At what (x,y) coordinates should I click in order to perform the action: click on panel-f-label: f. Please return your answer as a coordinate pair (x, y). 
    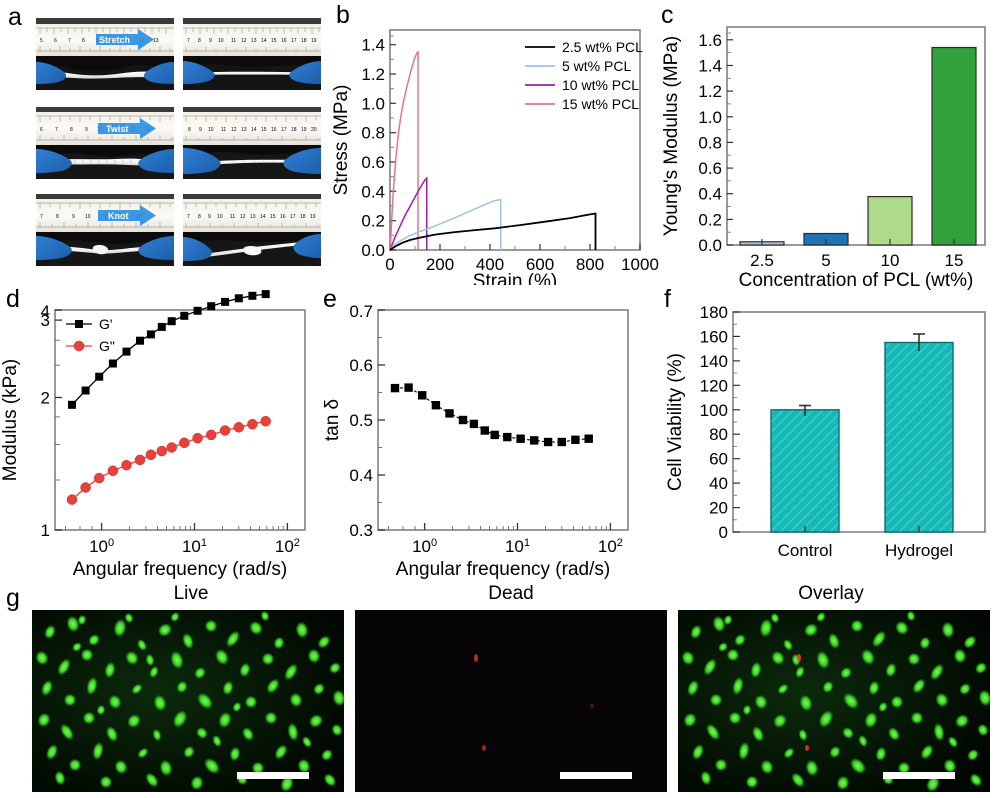
    Looking at the image, I should click on (667, 299).